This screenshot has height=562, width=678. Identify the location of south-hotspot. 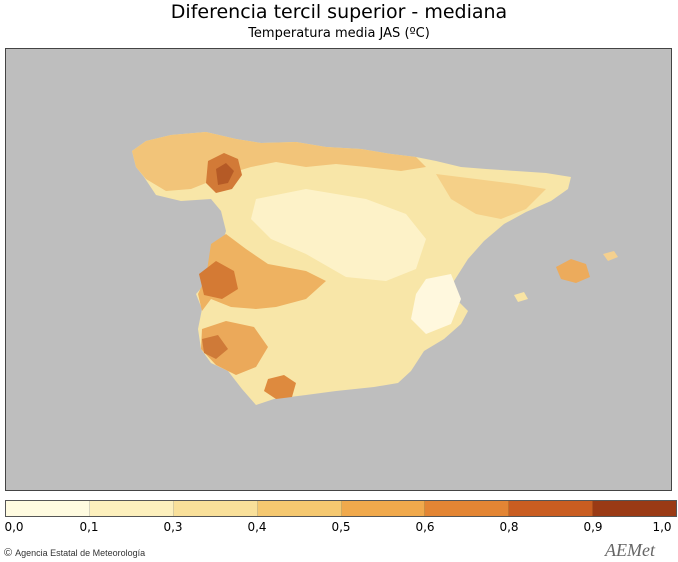
(280, 387).